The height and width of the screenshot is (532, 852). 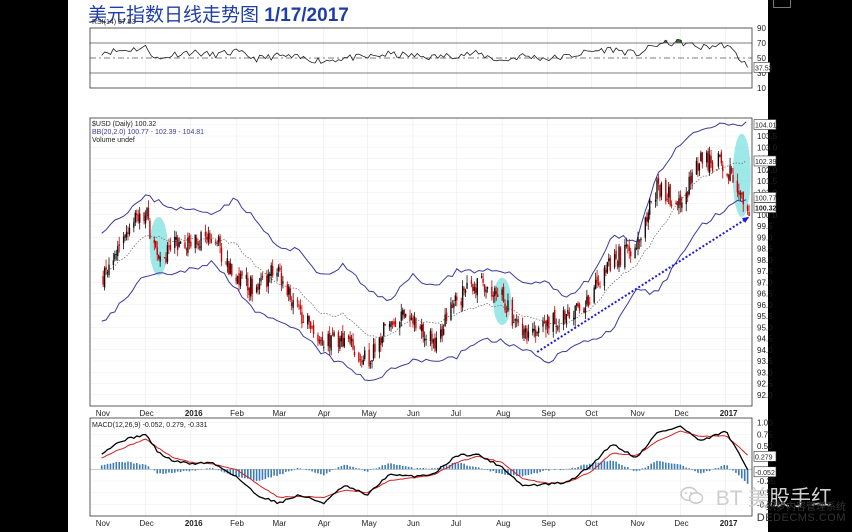 I want to click on price-tick-label: 102.0, so click(x=767, y=170).